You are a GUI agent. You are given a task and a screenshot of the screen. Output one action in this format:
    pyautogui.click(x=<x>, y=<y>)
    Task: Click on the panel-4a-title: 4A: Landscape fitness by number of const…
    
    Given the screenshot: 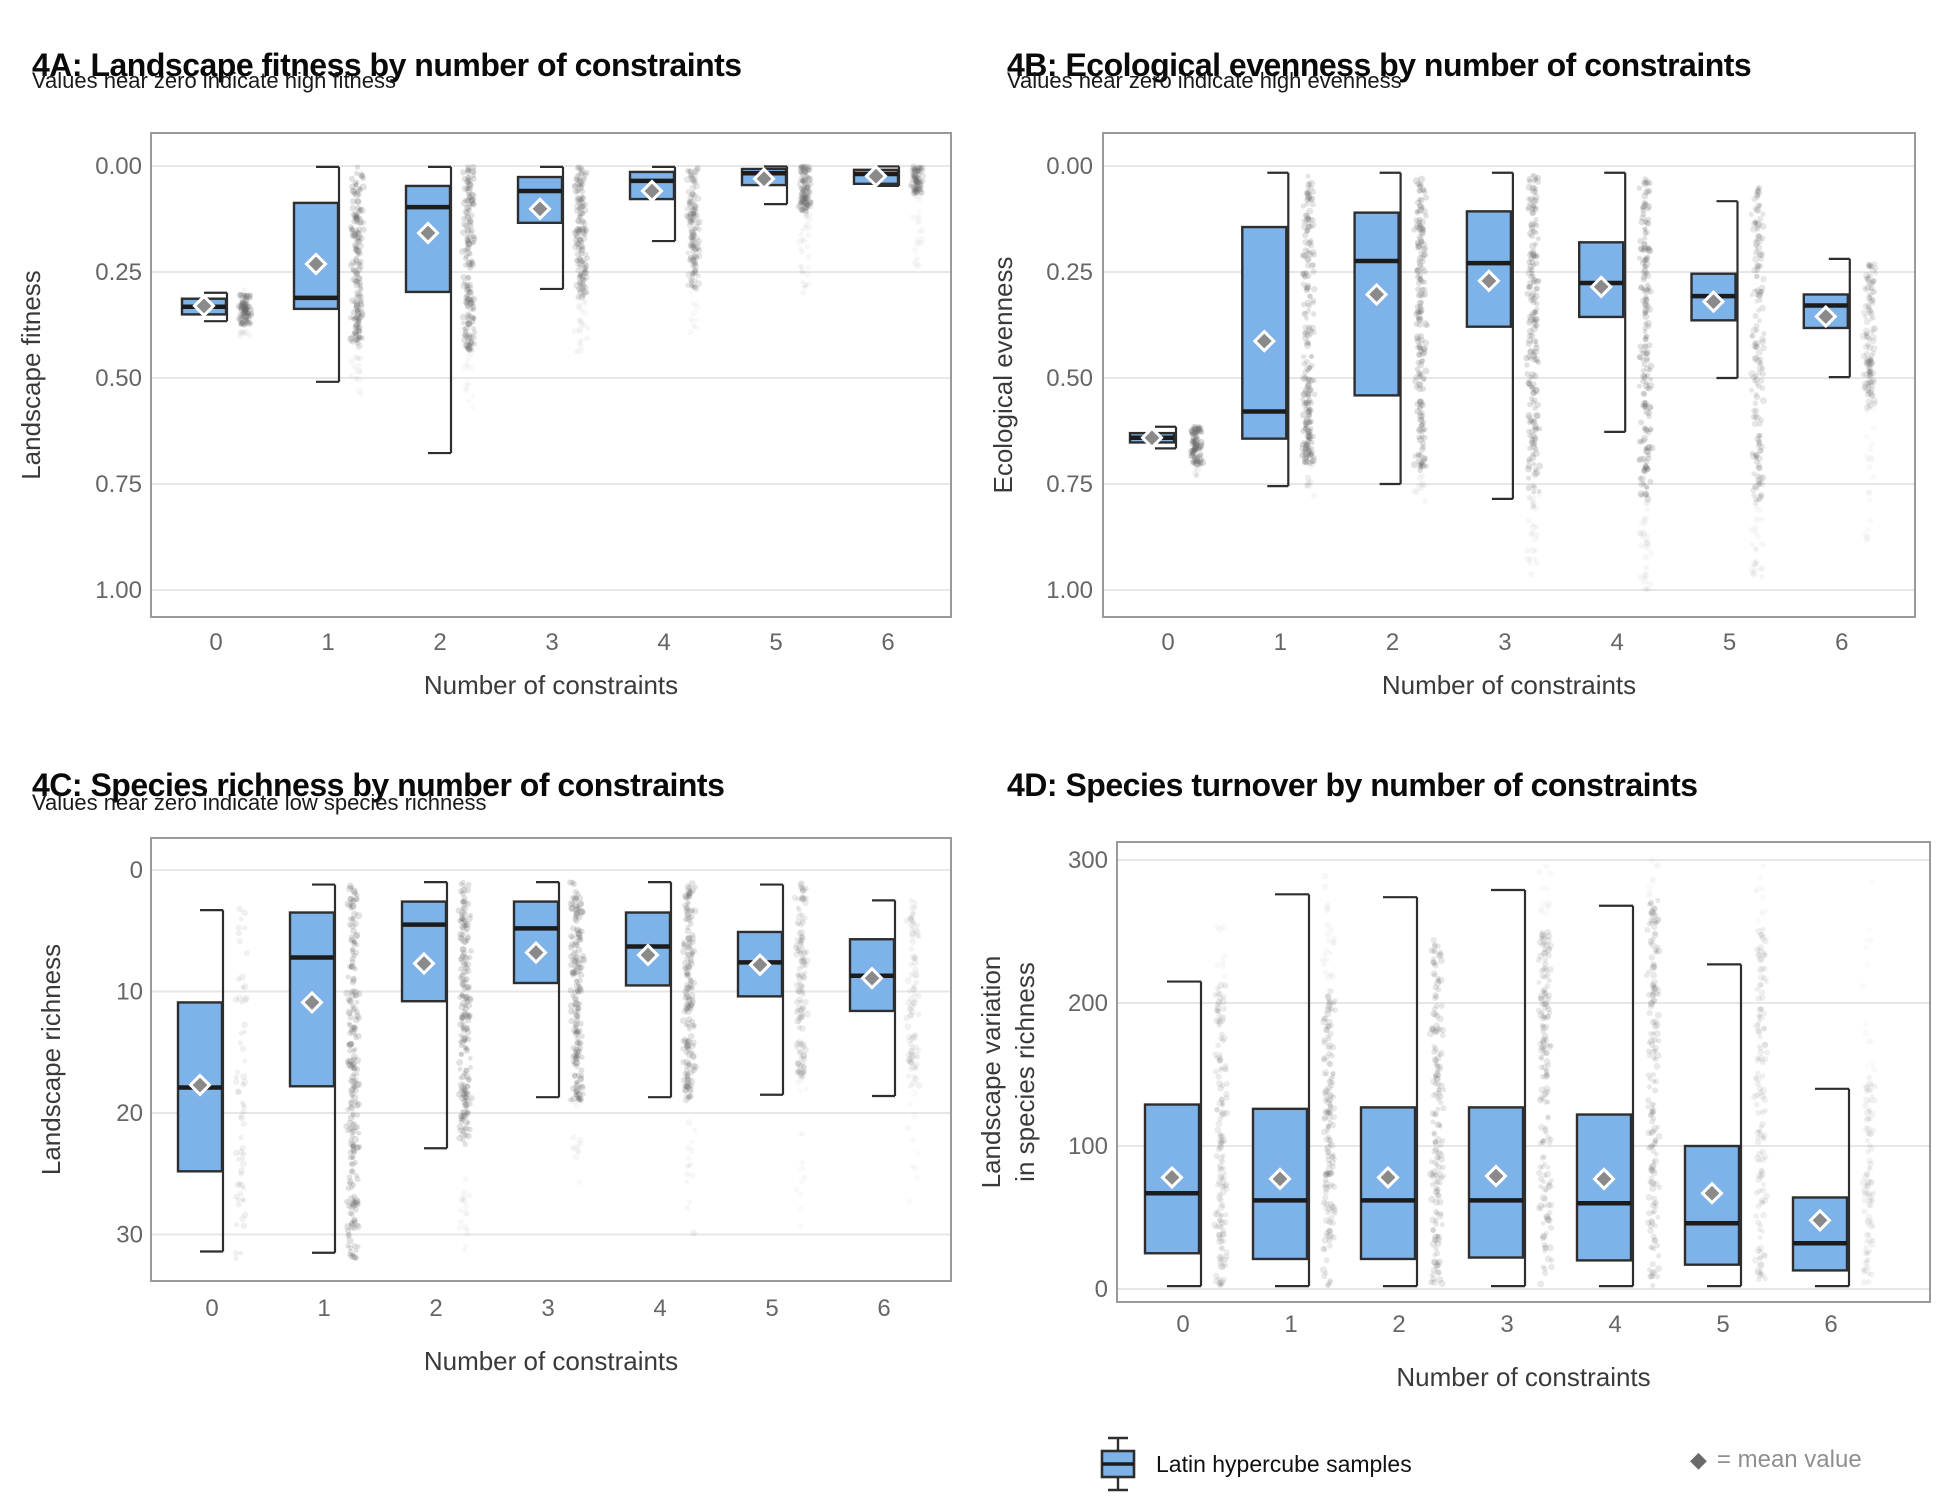 What is the action you would take?
    pyautogui.click(x=387, y=64)
    